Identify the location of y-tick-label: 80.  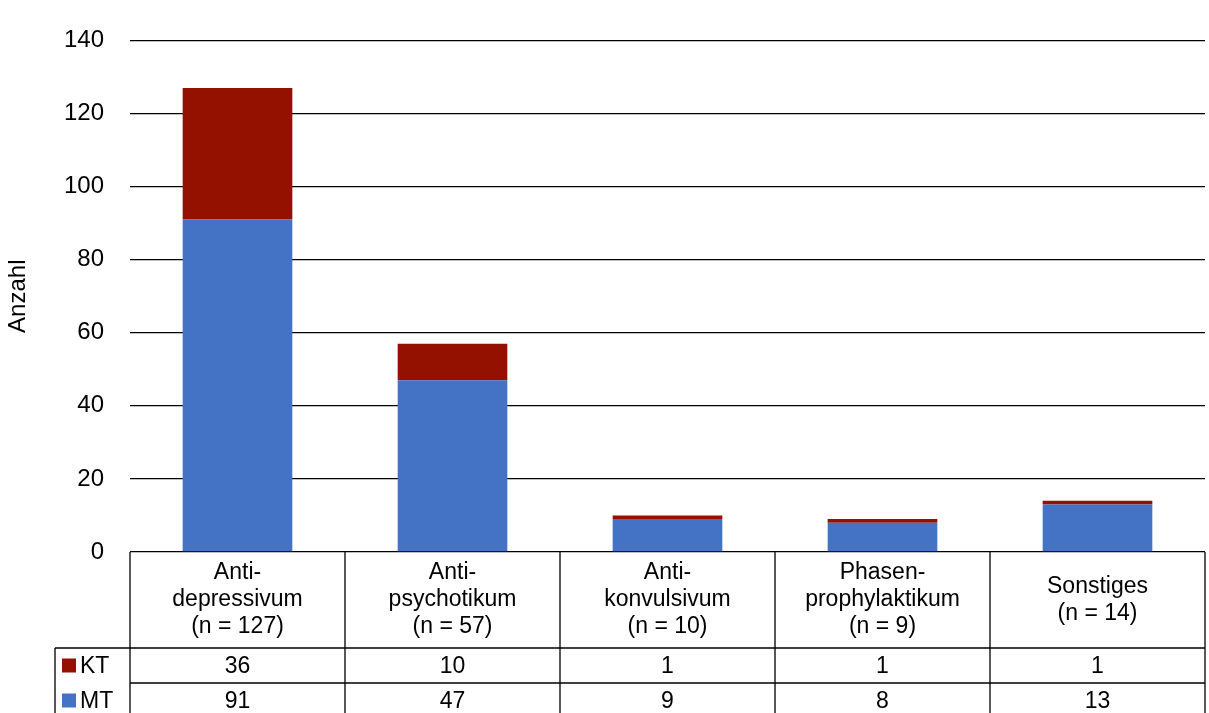
(90, 258).